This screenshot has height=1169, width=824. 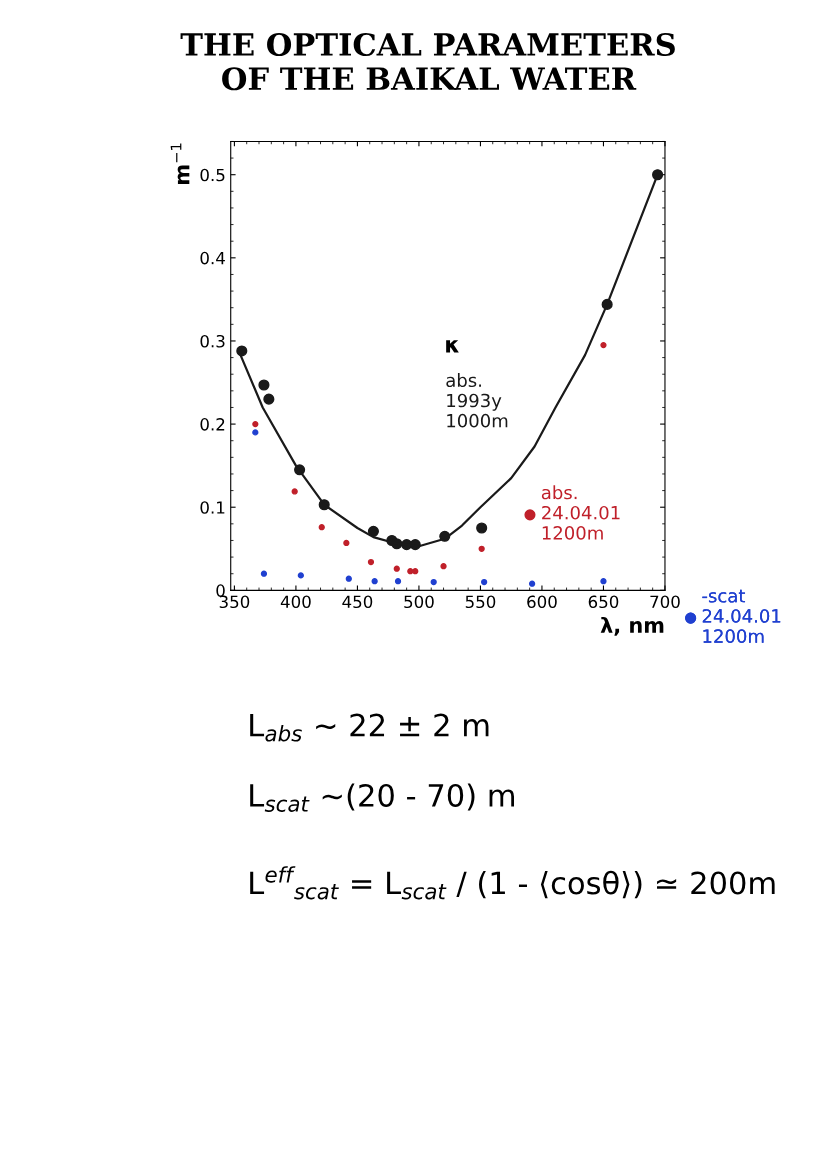 What do you see at coordinates (480, 602) in the screenshot?
I see `x-tick-label: 550` at bounding box center [480, 602].